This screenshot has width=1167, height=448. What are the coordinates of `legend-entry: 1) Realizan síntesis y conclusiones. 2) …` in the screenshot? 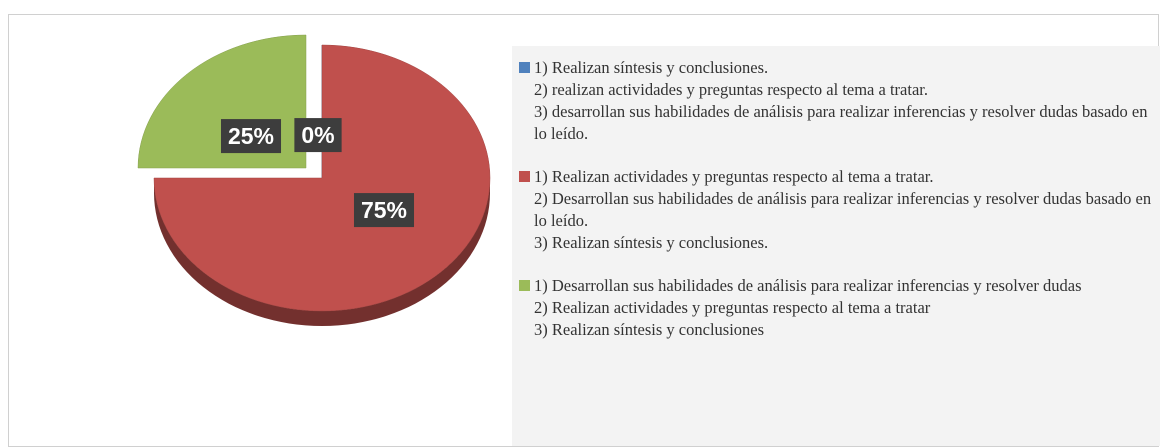 It's located at (836, 101).